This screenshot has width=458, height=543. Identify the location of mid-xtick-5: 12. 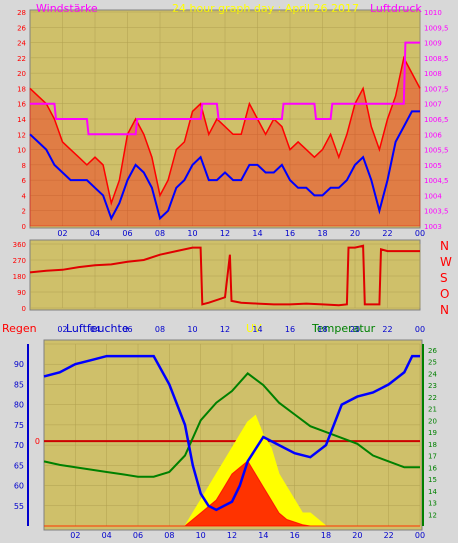
(225, 329).